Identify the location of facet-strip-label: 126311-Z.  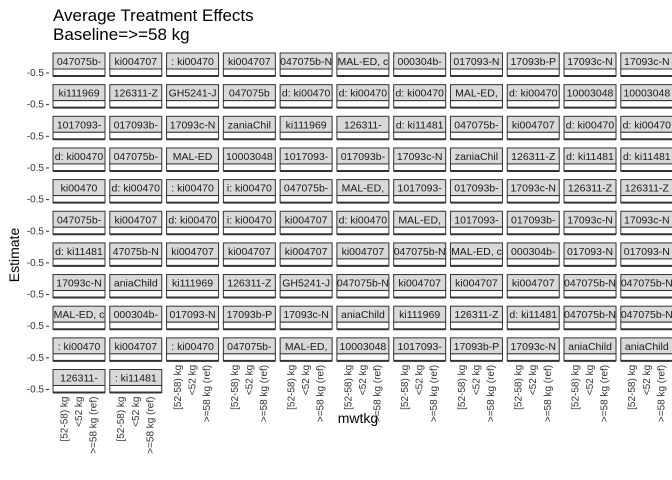
(136, 94).